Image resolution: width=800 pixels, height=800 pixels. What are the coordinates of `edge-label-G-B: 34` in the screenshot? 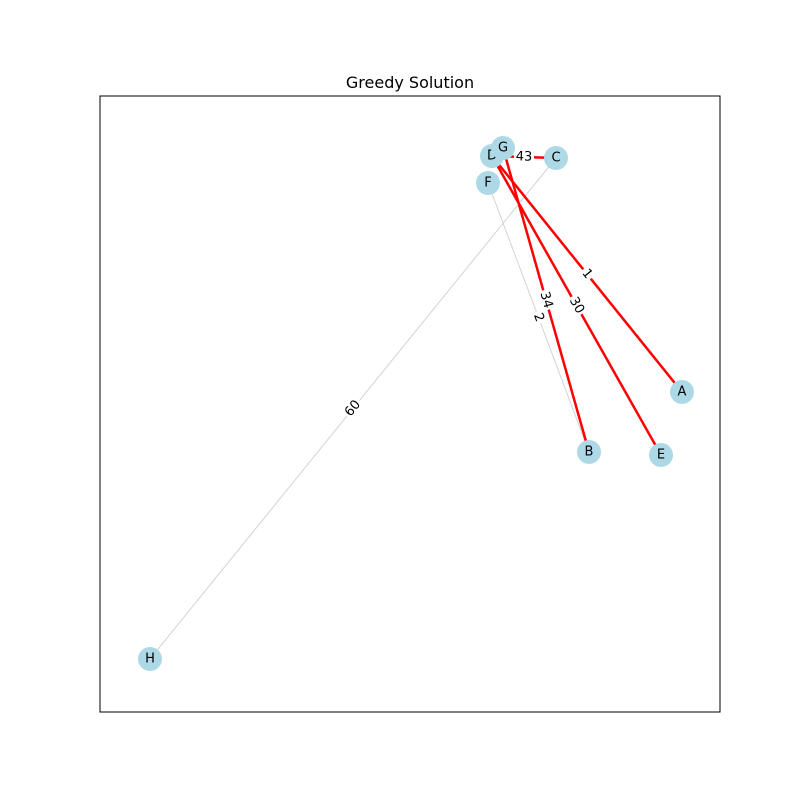 It's located at (546, 300).